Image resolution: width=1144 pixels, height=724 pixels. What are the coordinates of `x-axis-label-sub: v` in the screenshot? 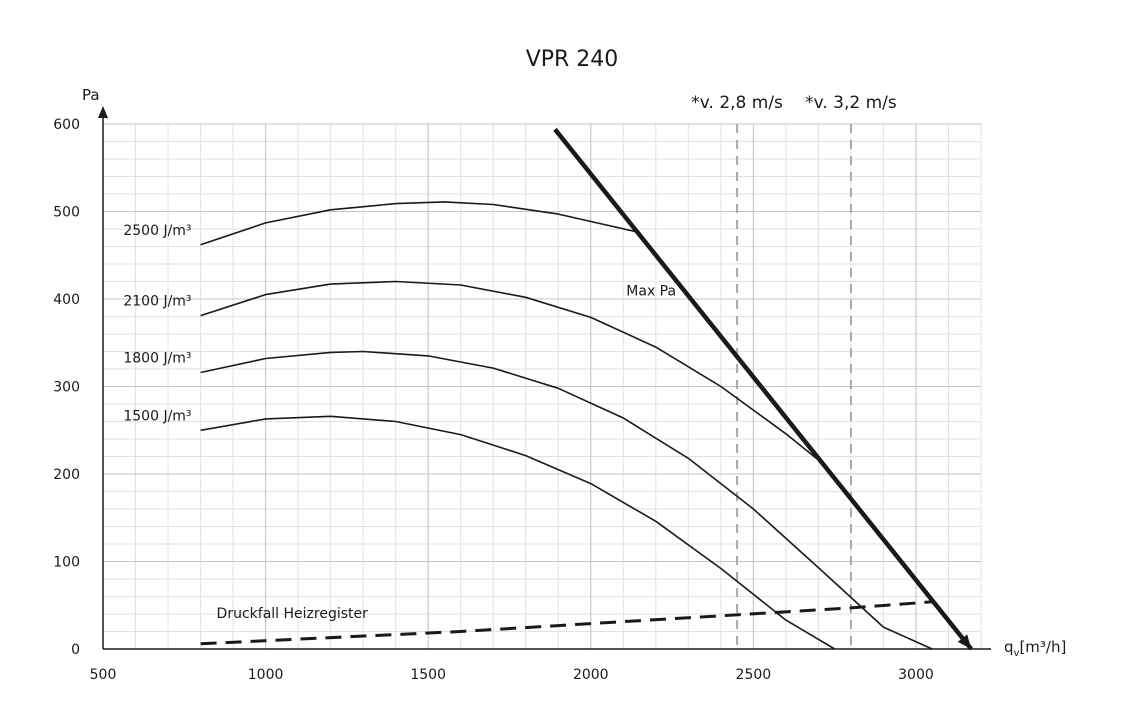 It's located at (1017, 653).